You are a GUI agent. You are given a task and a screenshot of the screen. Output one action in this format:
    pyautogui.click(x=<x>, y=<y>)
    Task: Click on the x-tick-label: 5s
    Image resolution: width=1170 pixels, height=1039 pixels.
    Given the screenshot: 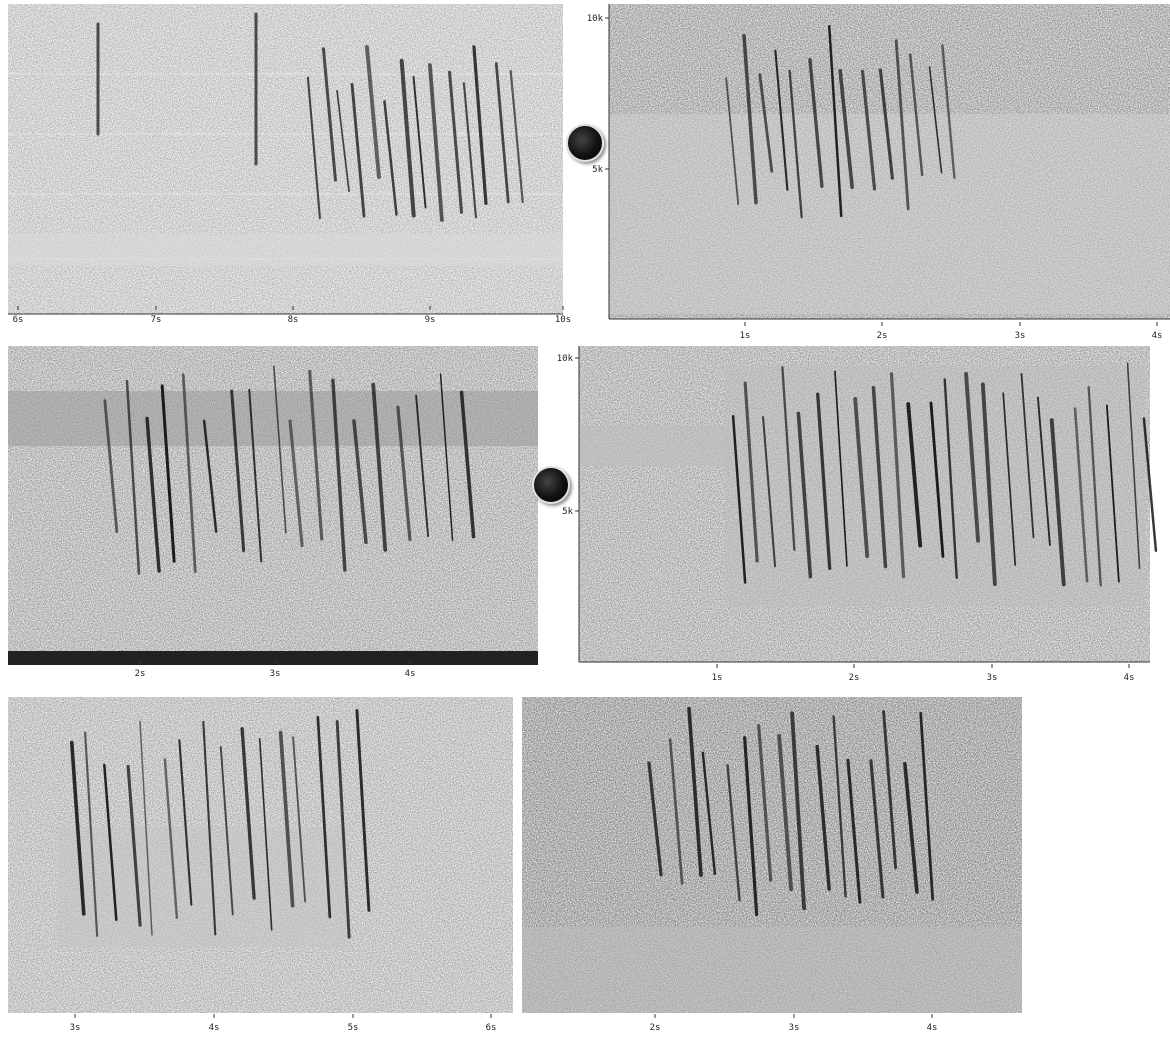 What is the action you would take?
    pyautogui.click(x=353, y=1028)
    